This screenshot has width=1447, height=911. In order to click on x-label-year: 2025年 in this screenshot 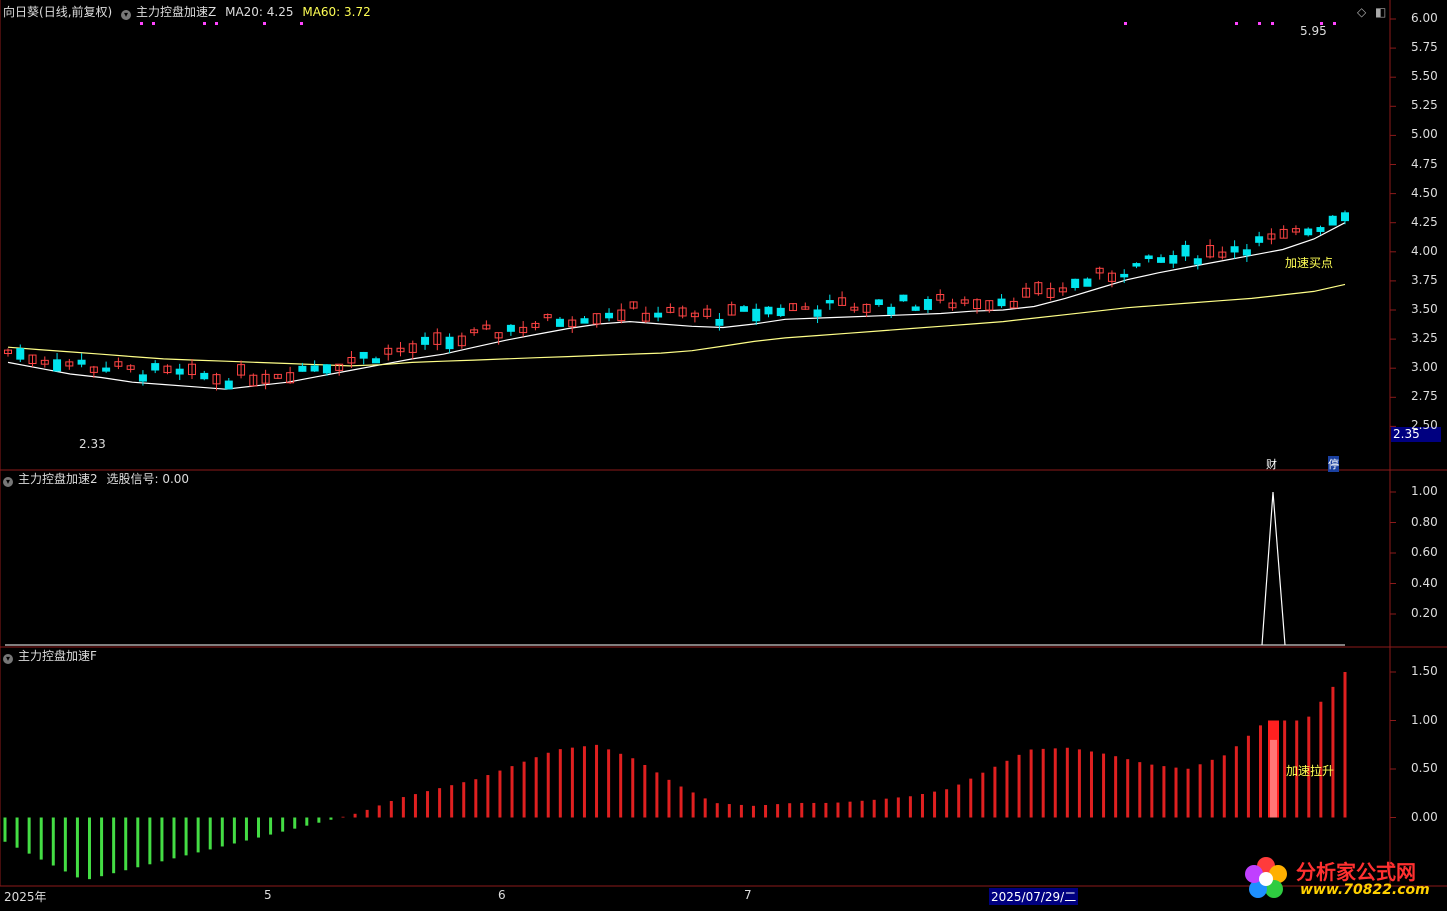, I will do `click(25, 897)`.